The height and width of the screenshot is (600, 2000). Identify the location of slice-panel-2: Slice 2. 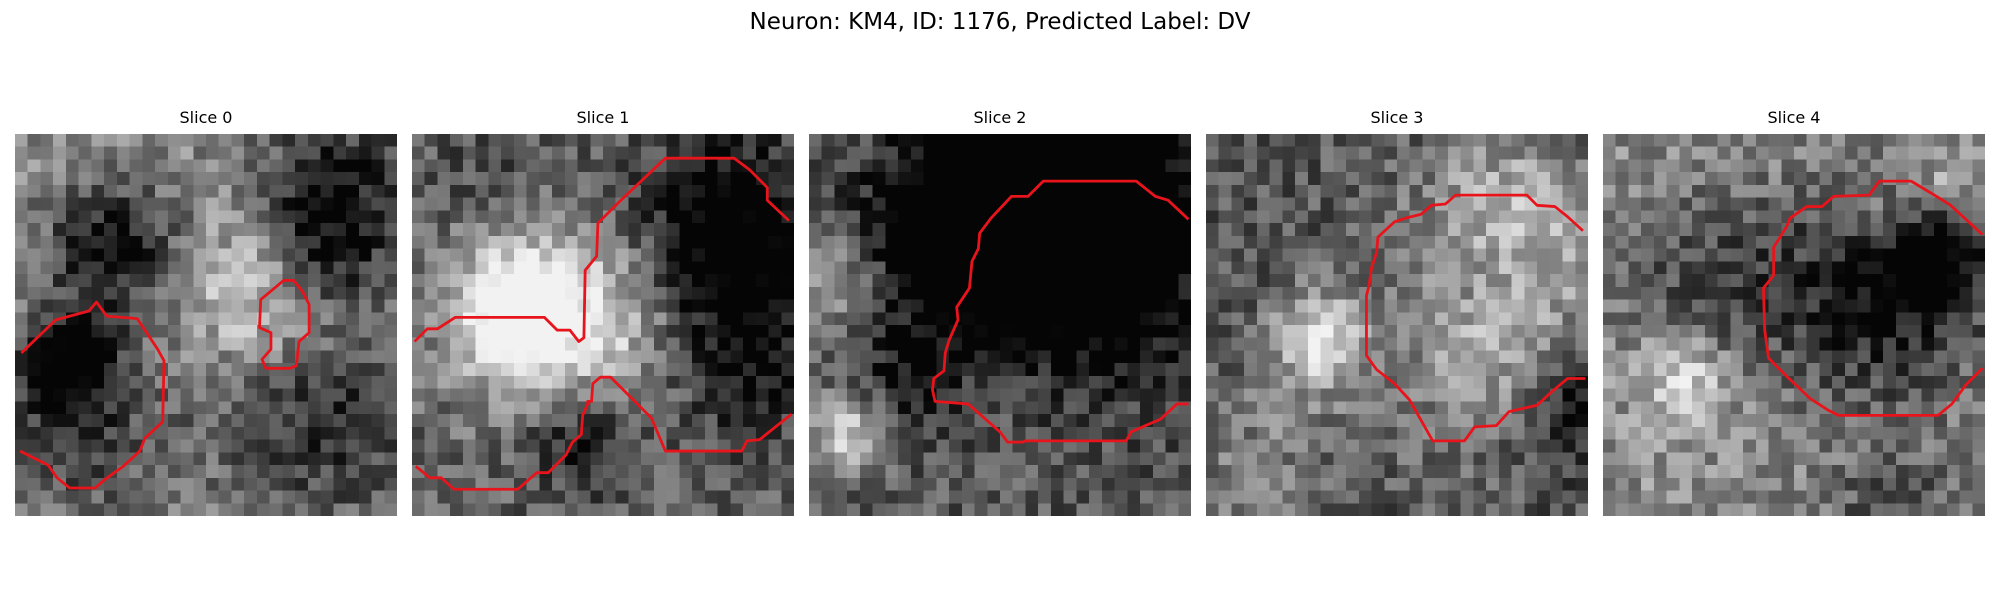
(1000, 312).